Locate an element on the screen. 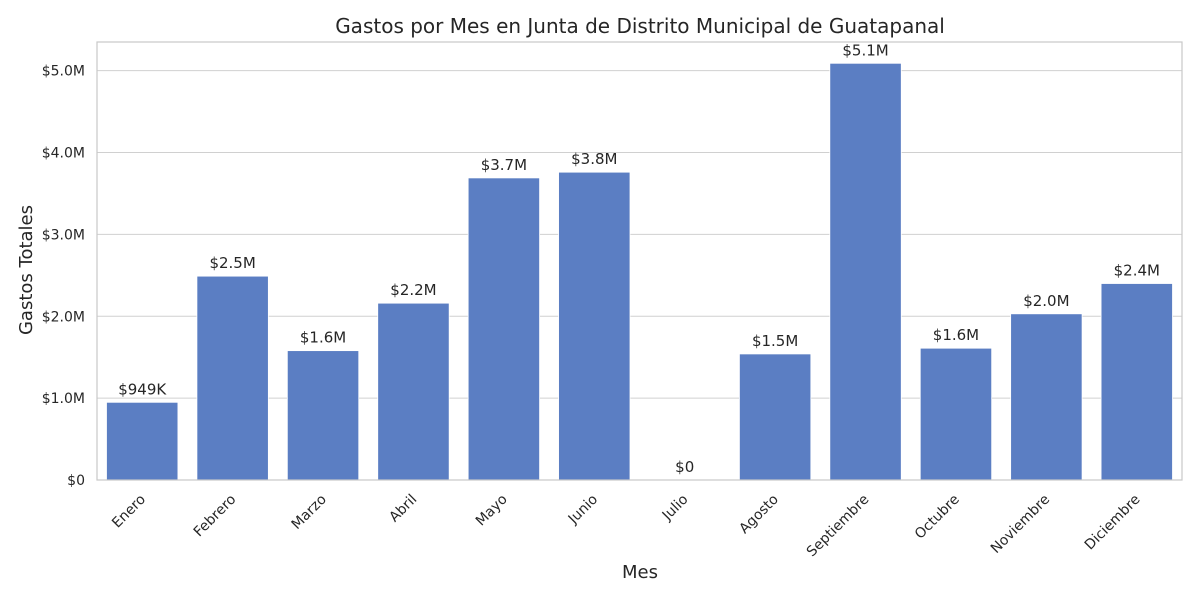 The height and width of the screenshot is (600, 1200). x-tick-label: Agosto is located at coordinates (759, 515).